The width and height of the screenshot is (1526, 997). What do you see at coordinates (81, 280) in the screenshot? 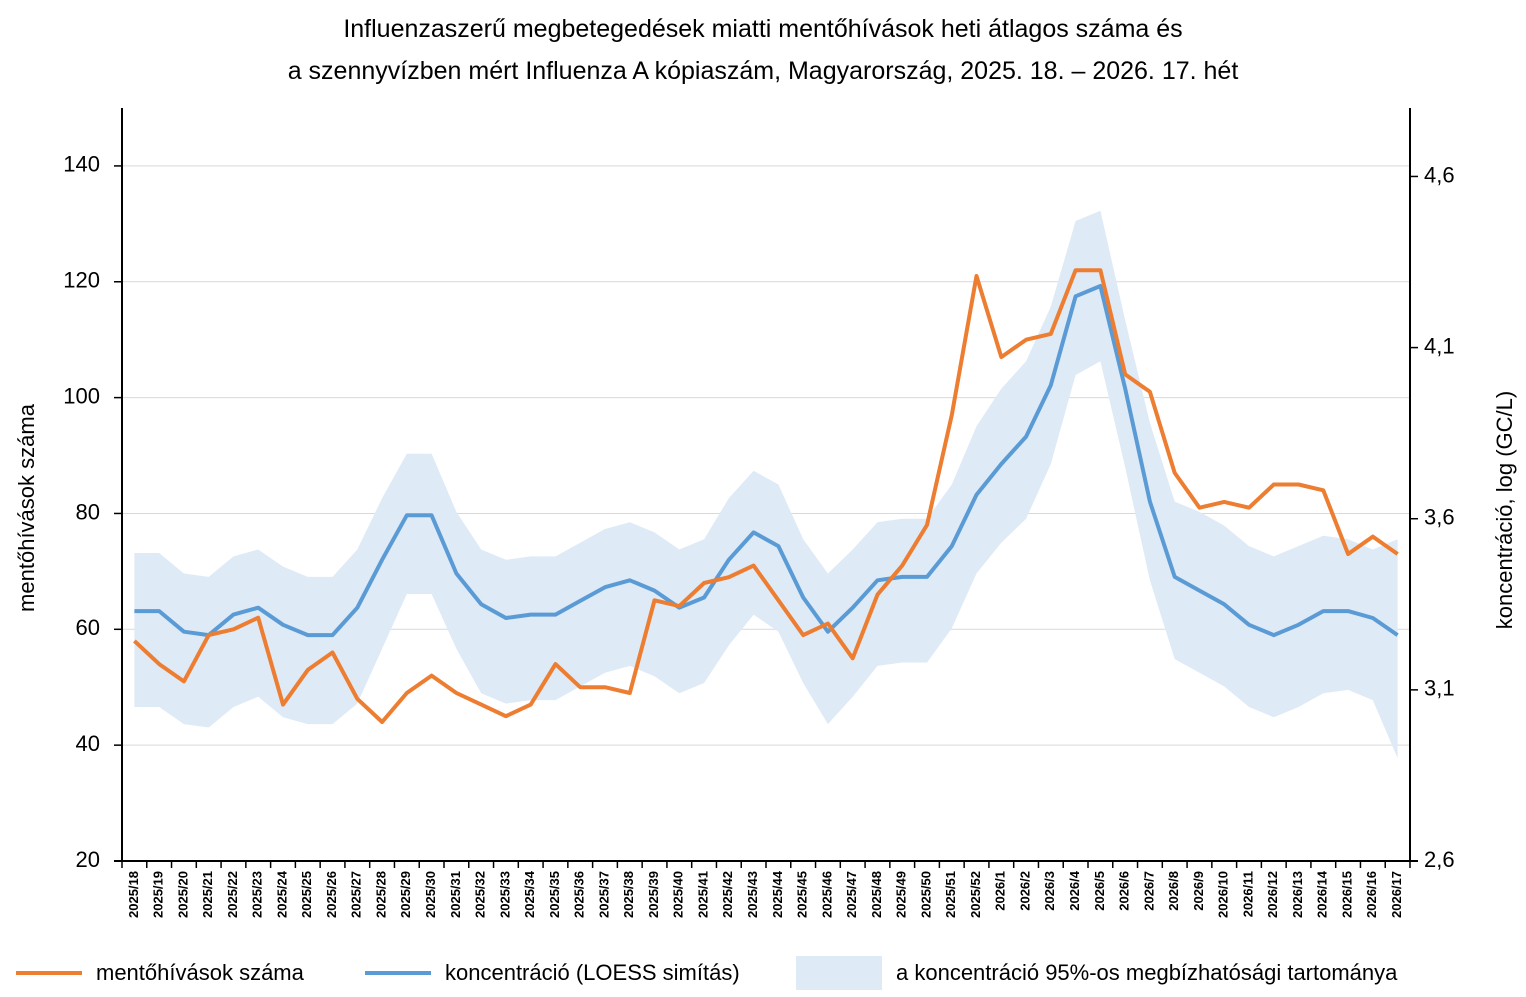
I see `left-tick-label: 120` at bounding box center [81, 280].